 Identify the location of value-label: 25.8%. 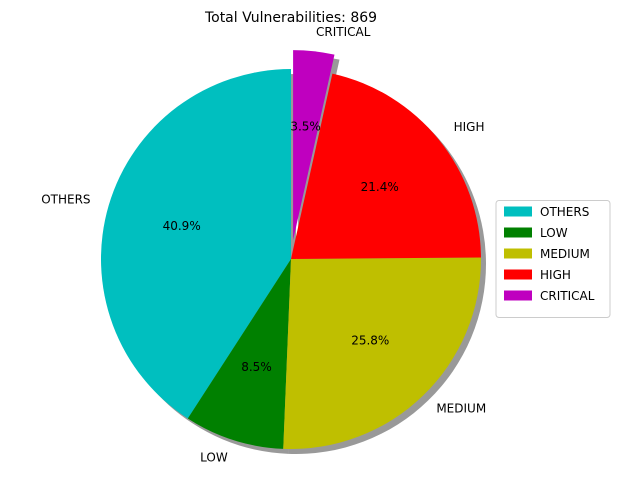
(370, 340).